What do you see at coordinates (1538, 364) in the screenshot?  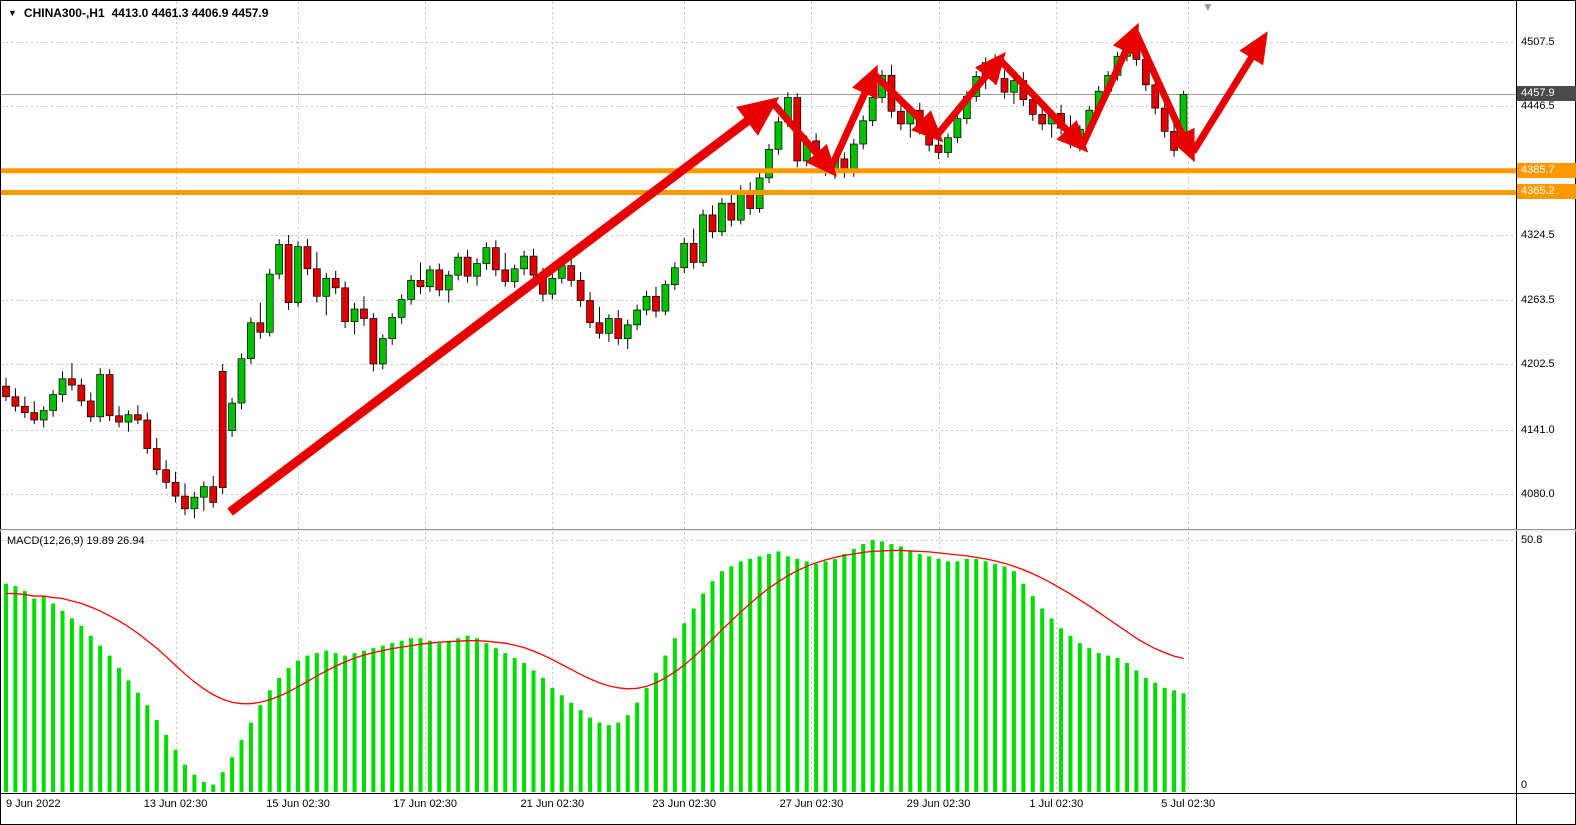 I see `price-tick-label: 4202.5` at bounding box center [1538, 364].